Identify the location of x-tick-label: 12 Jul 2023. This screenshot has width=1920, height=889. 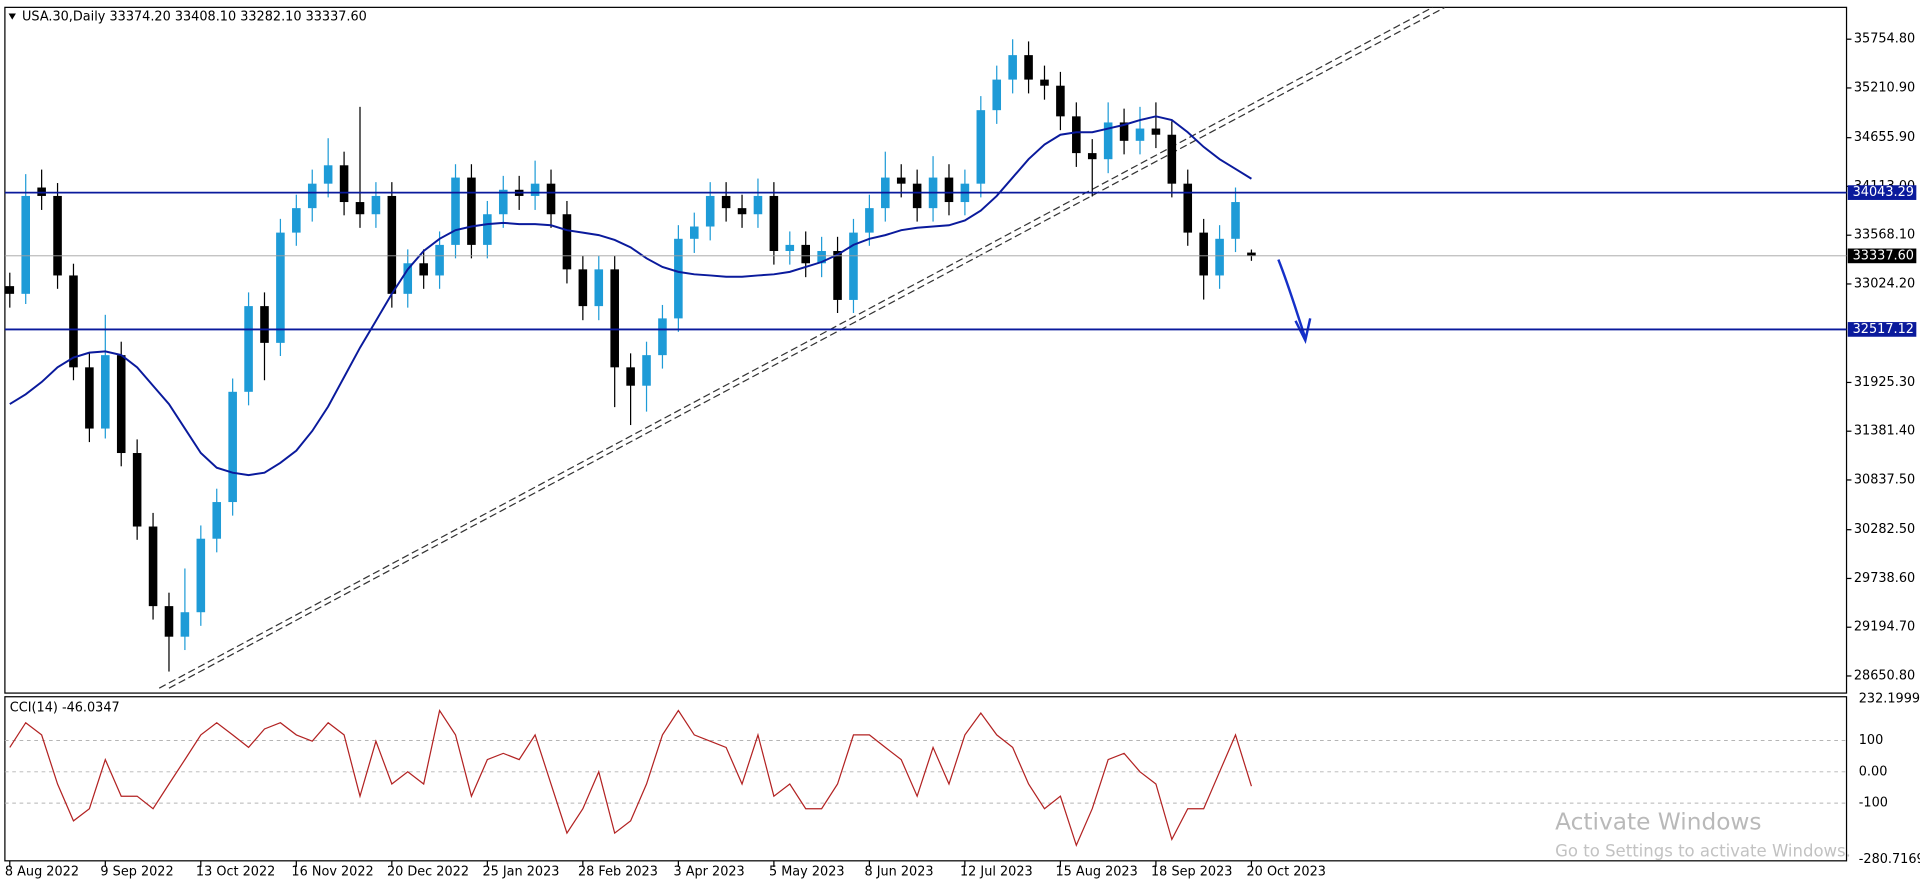
(996, 871).